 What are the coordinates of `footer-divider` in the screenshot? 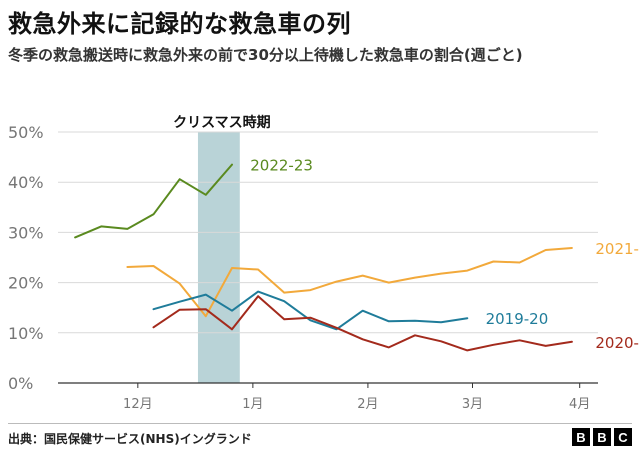 It's located at (320, 423).